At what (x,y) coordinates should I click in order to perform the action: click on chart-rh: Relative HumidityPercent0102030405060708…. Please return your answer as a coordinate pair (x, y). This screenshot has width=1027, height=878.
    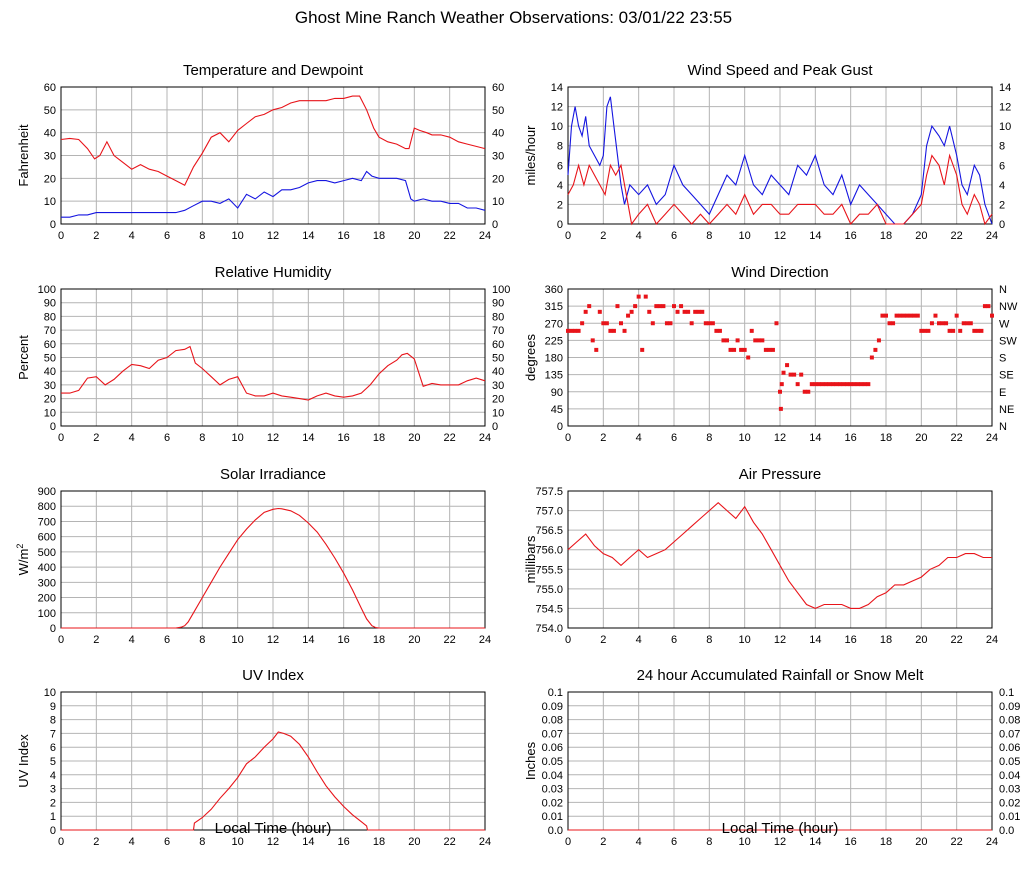
    Looking at the image, I should click on (263, 354).